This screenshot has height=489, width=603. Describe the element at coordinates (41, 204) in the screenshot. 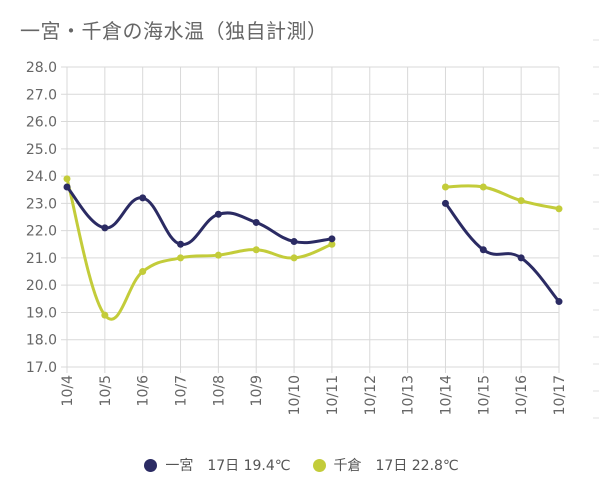

I see `y-tick-label: 23.0` at that location.